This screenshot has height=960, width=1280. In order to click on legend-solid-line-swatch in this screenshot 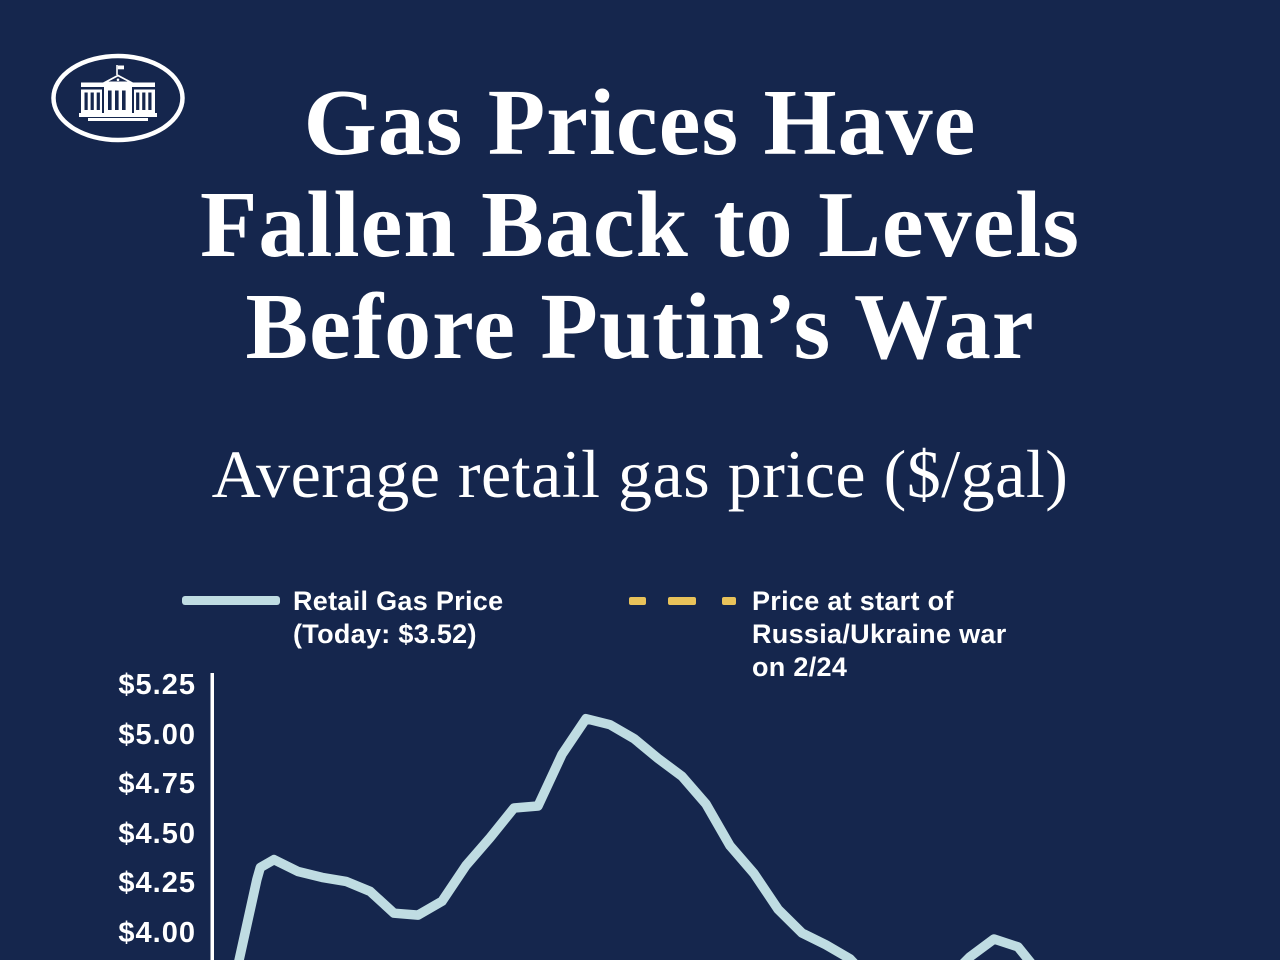, I will do `click(231, 600)`.